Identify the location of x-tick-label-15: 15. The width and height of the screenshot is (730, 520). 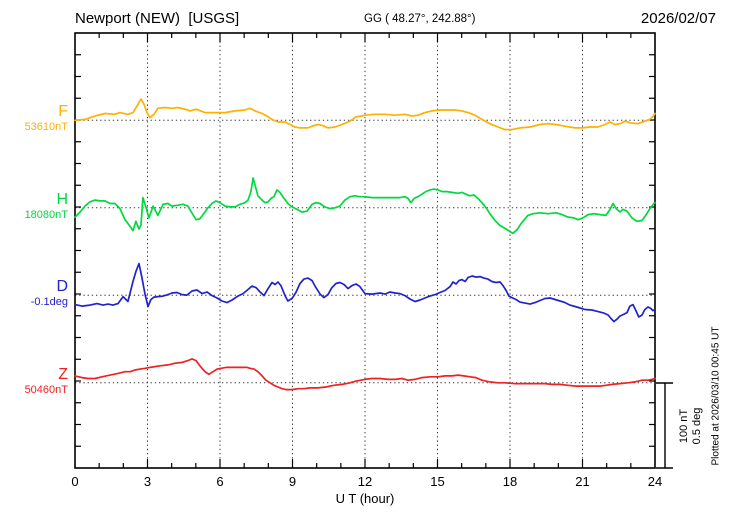
(437, 481).